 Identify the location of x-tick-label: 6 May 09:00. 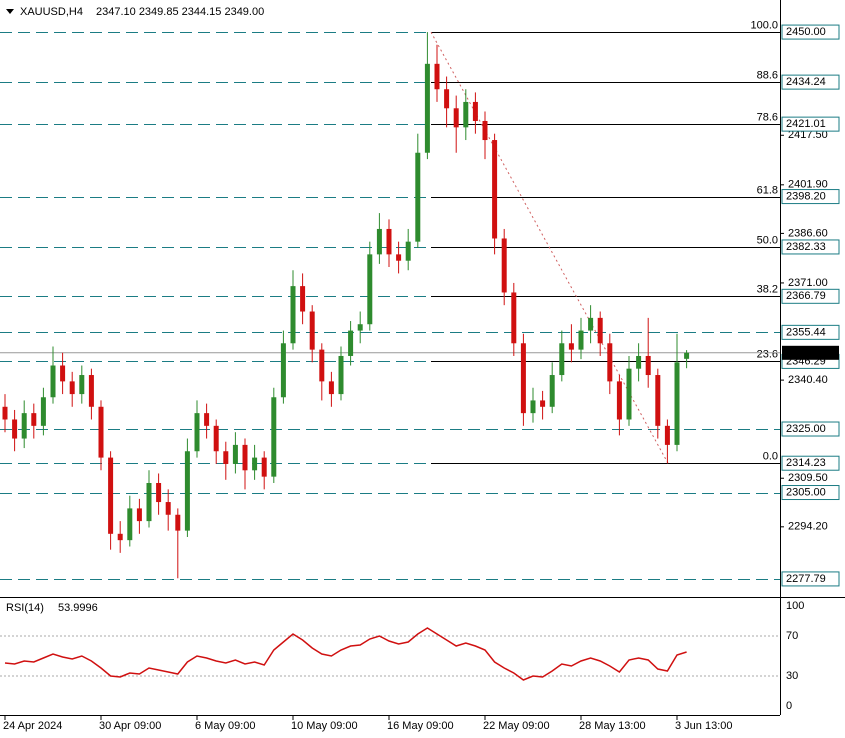
(225, 726).